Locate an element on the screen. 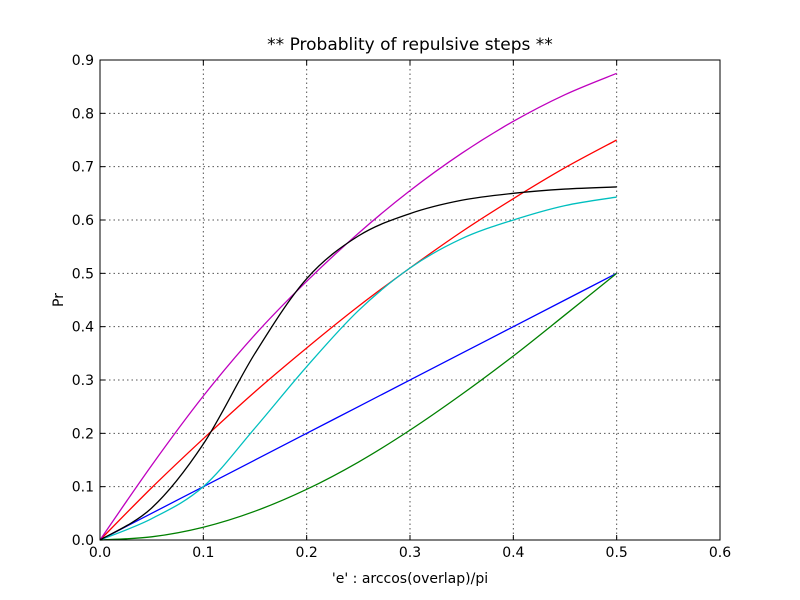  x-tick-label: 0.3 is located at coordinates (410, 553).